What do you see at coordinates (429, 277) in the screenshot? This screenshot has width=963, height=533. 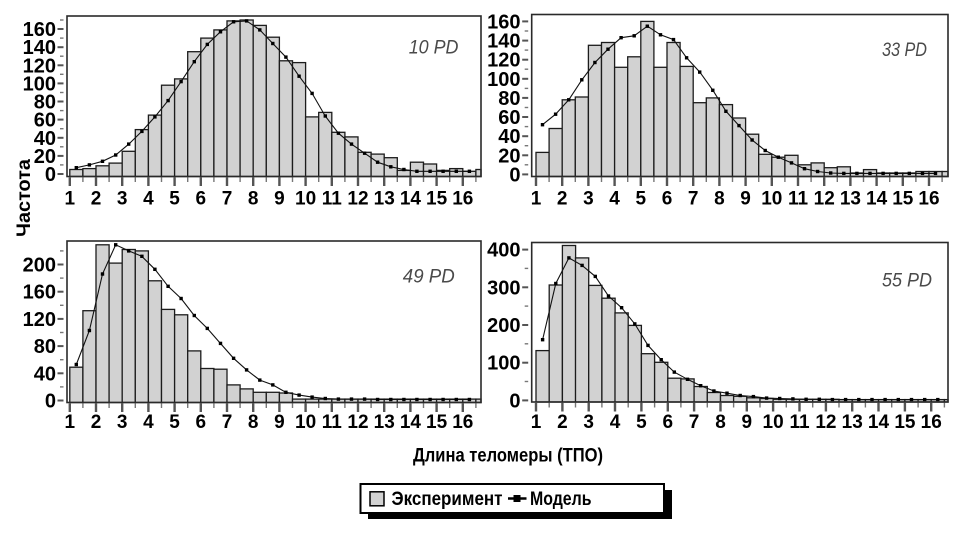 I see `svg-text: 49 PD` at bounding box center [429, 277].